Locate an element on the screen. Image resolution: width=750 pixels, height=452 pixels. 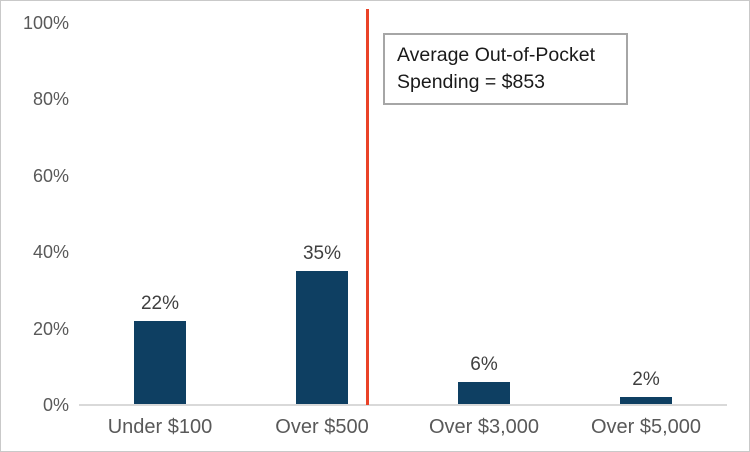
y-axis-tick-label: 0% is located at coordinates (55, 405).